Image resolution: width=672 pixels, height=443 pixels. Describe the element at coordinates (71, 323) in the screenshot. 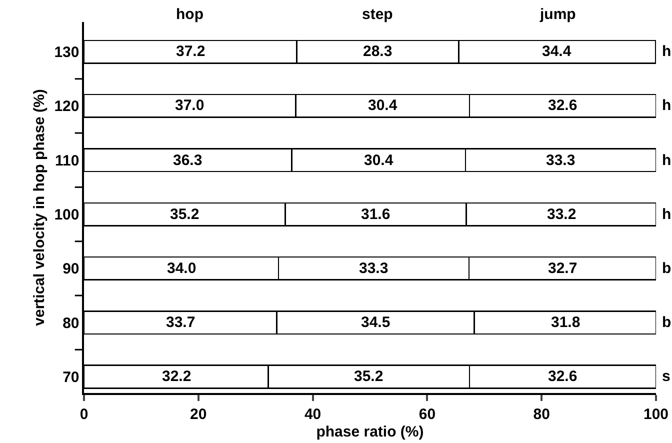

I see `y-tick-label: 80` at that location.